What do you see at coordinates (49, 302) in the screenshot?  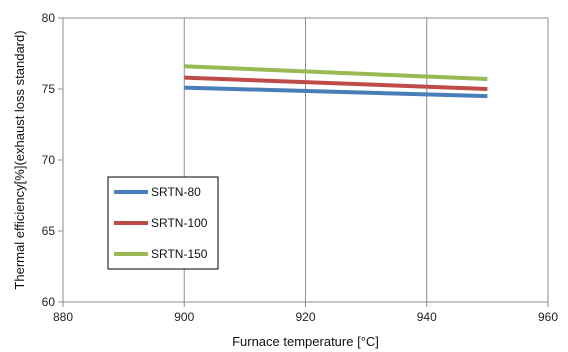 I see `y-tick-label: 60` at bounding box center [49, 302].